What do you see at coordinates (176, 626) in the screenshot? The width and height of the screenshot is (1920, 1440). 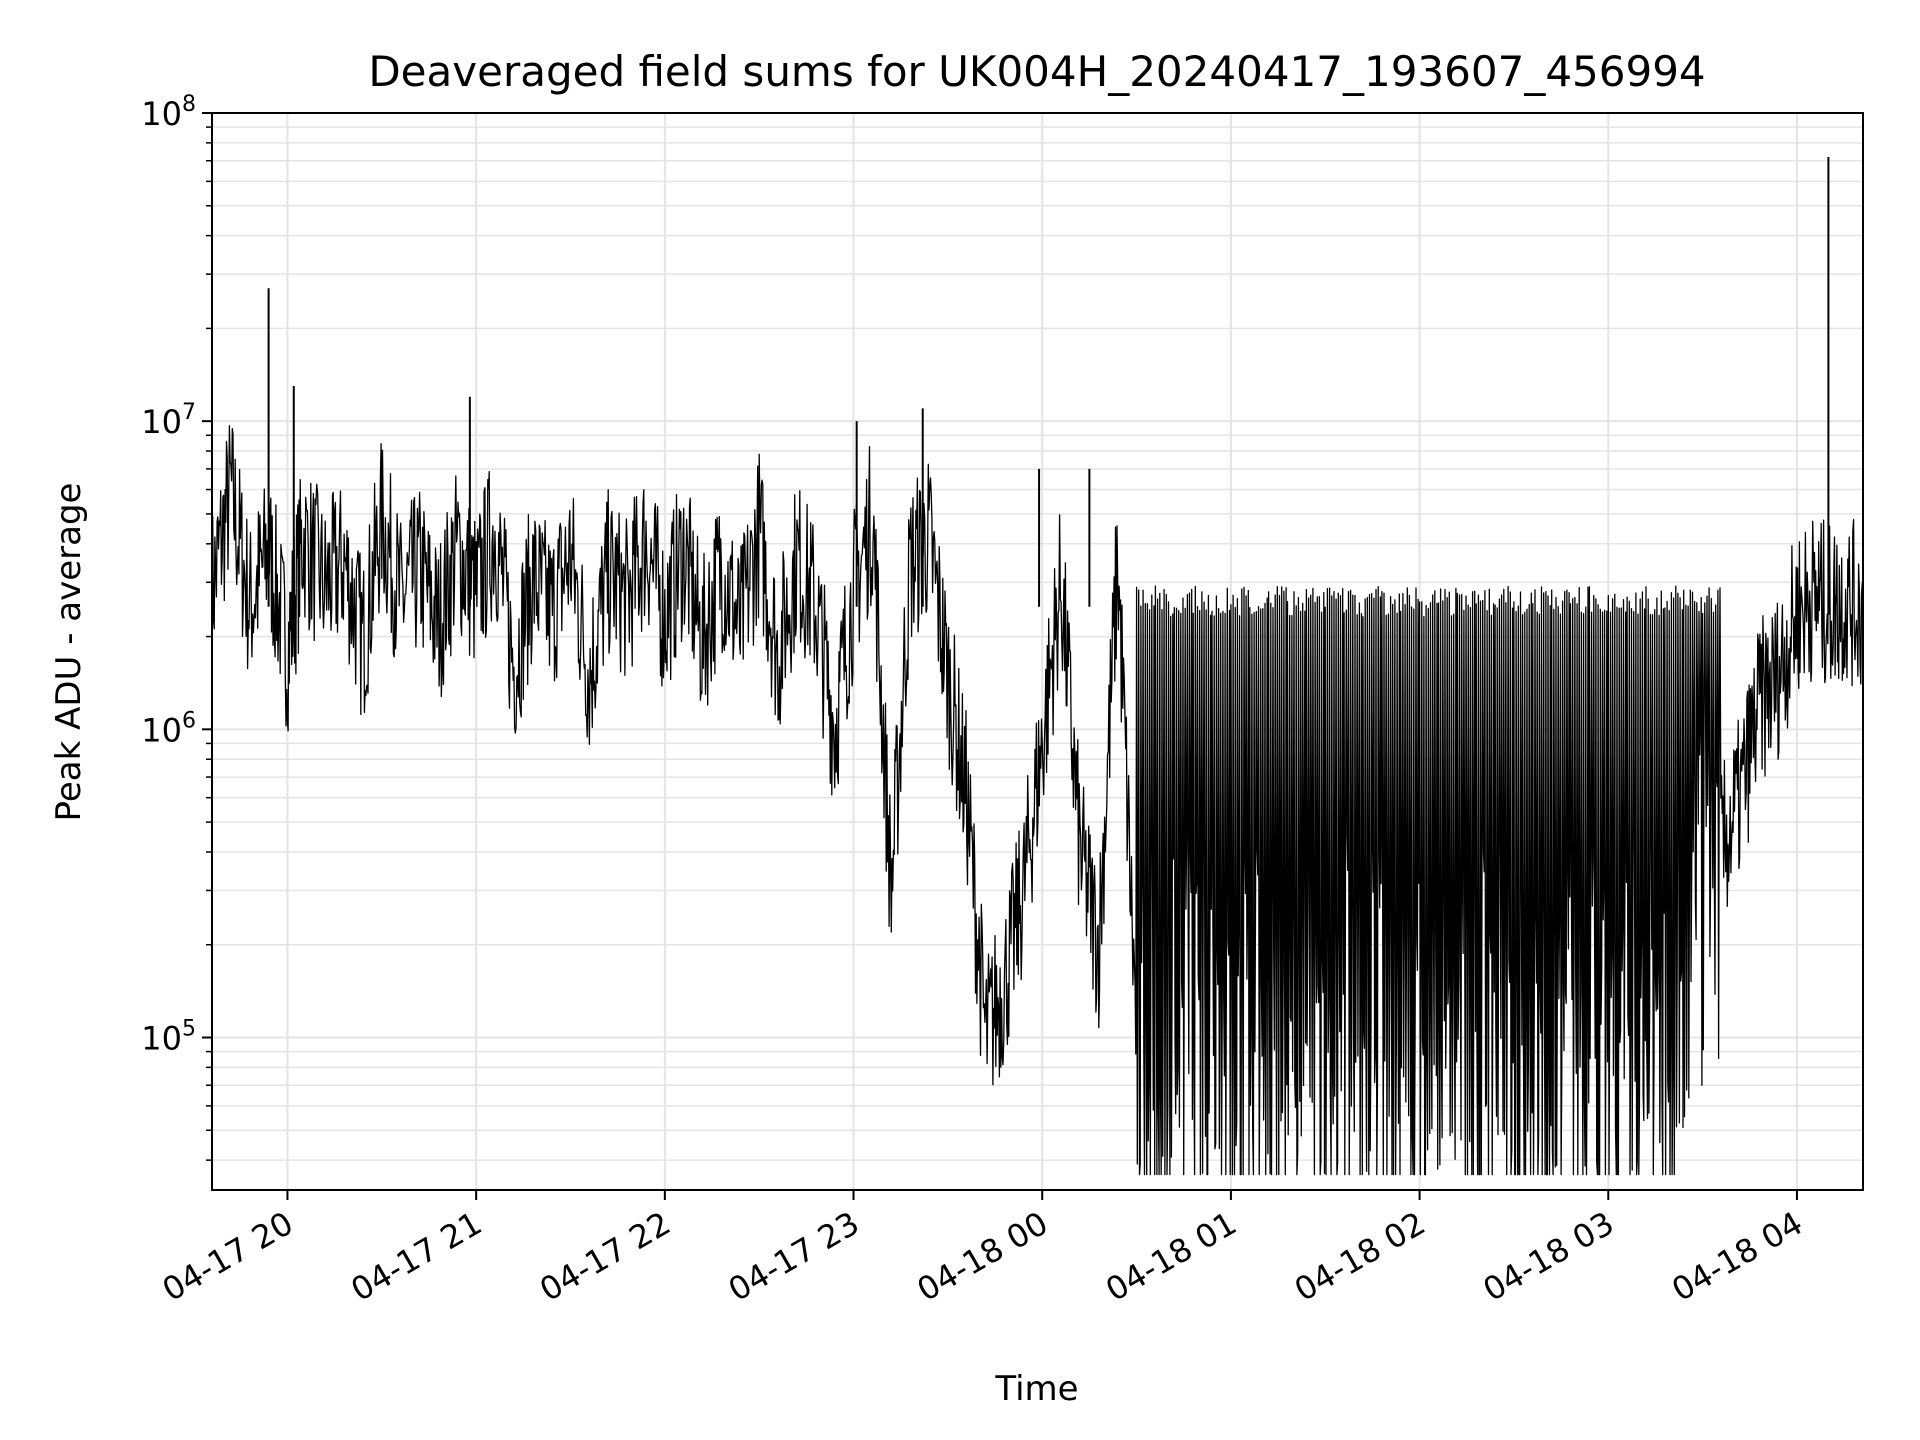 I see `y-axis-ticks: 105 106 107 108` at bounding box center [176, 626].